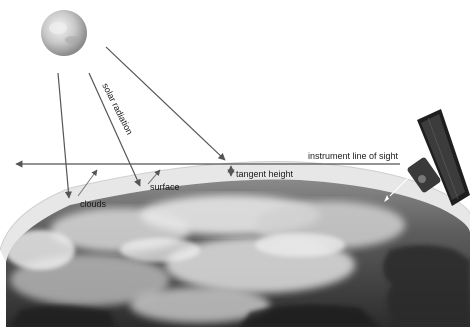 The width and height of the screenshot is (470, 327). Describe the element at coordinates (154, 177) in the screenshot. I see `scatter-from-surface` at that location.